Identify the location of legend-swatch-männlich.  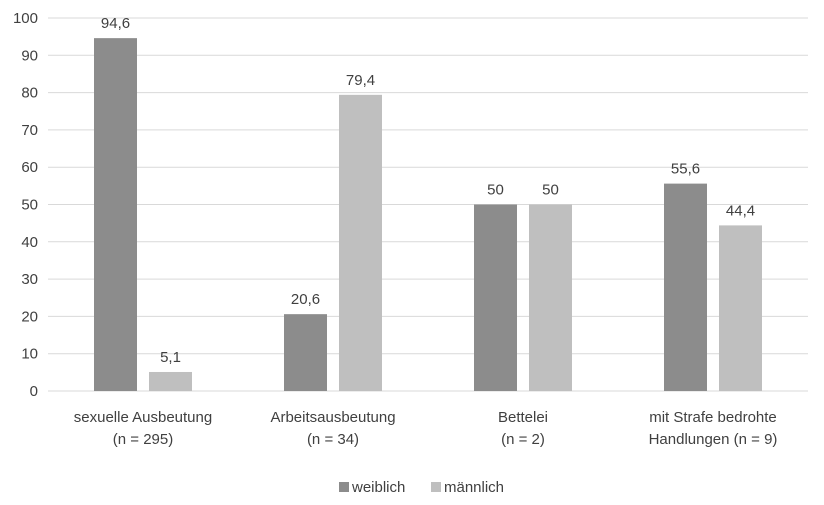
(436, 487).